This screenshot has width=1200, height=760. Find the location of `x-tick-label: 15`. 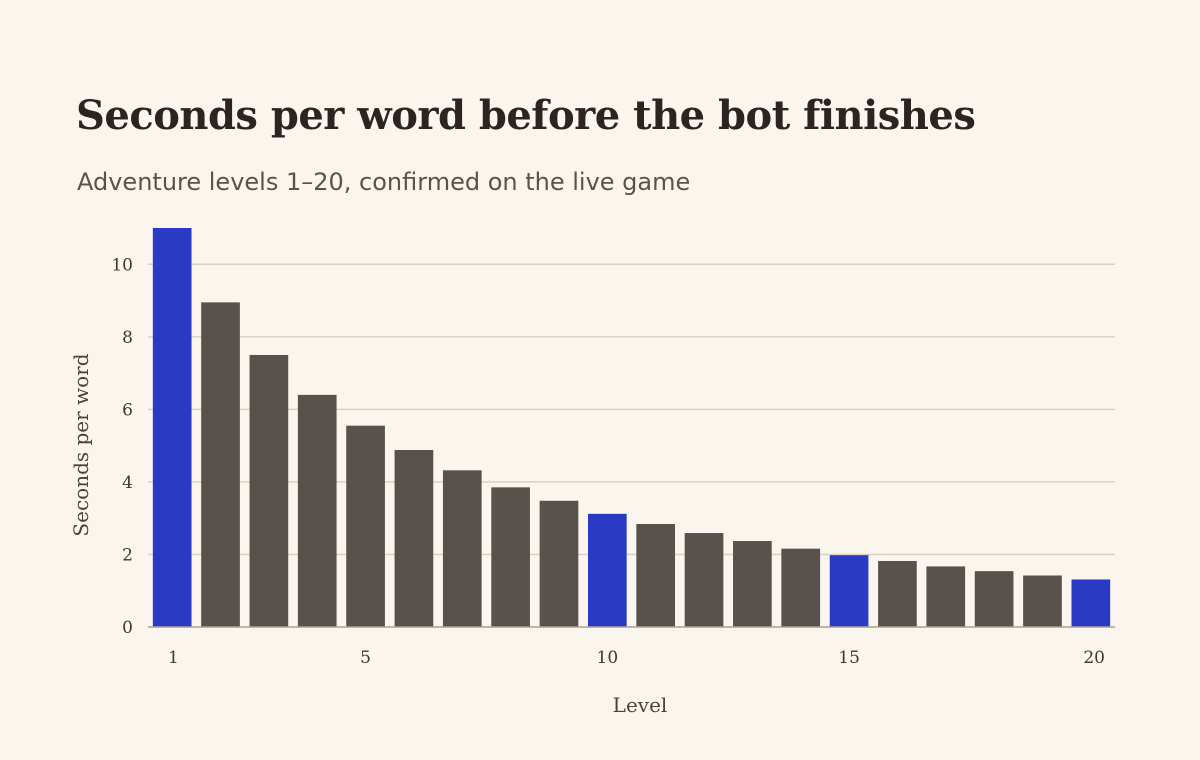

x-tick-label: 15 is located at coordinates (849, 658).